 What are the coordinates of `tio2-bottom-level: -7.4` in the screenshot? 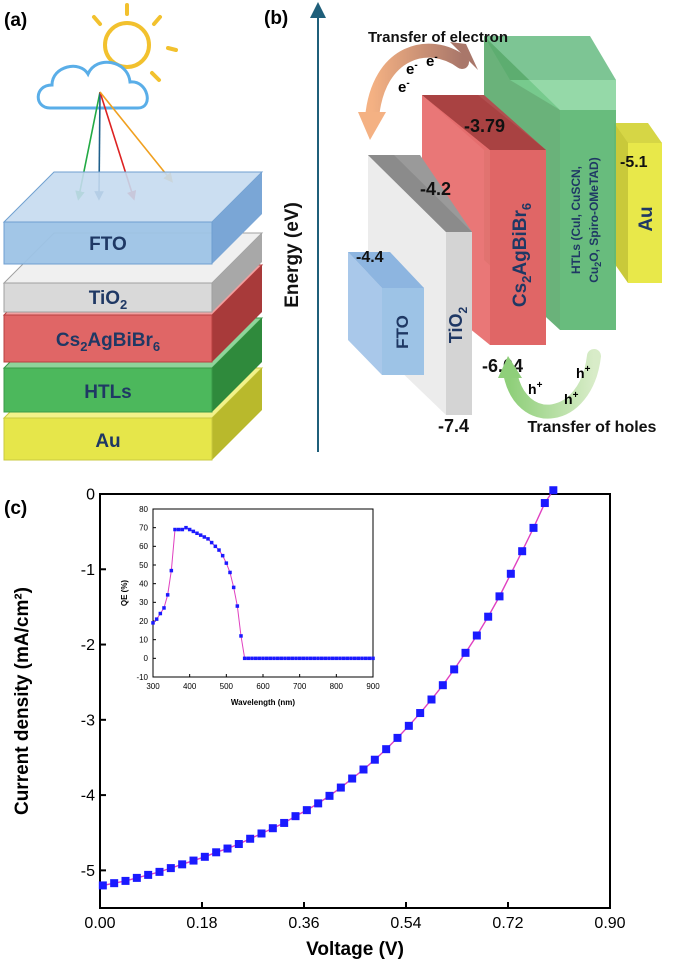 It's located at (453, 426).